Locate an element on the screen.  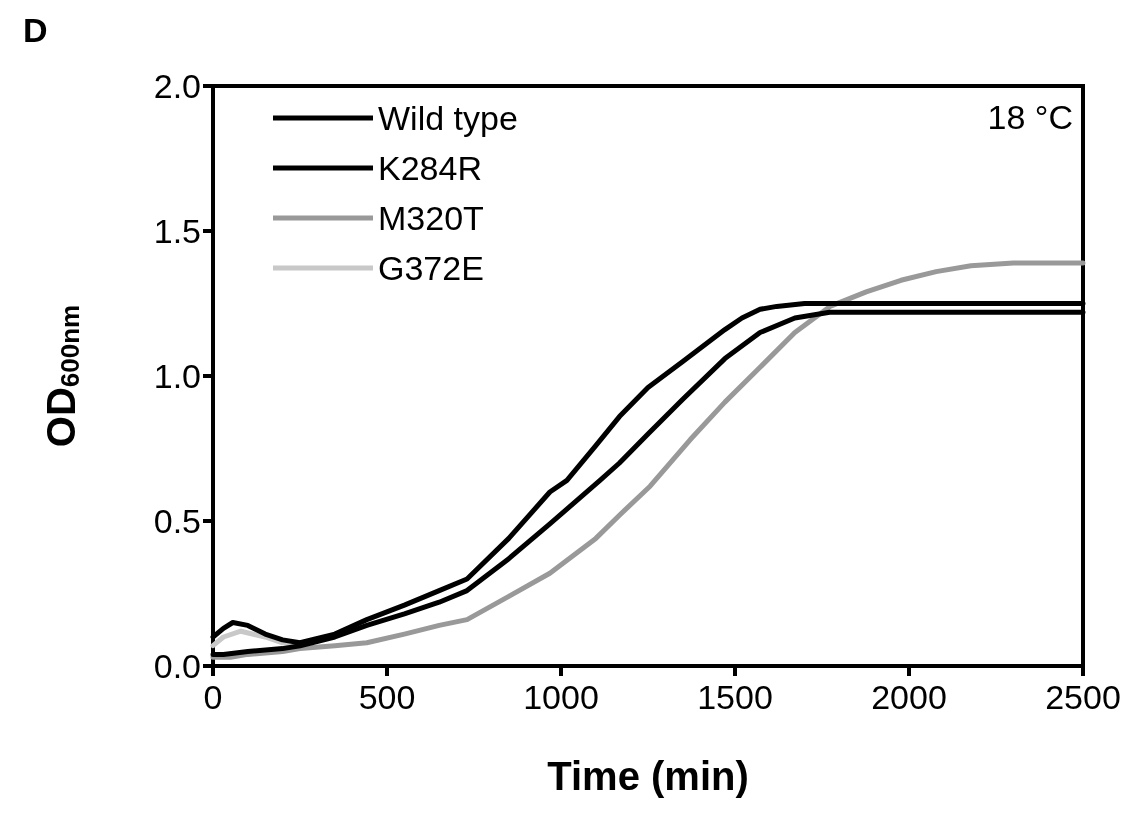
y-tick-label: 1.5 is located at coordinates (177, 231).